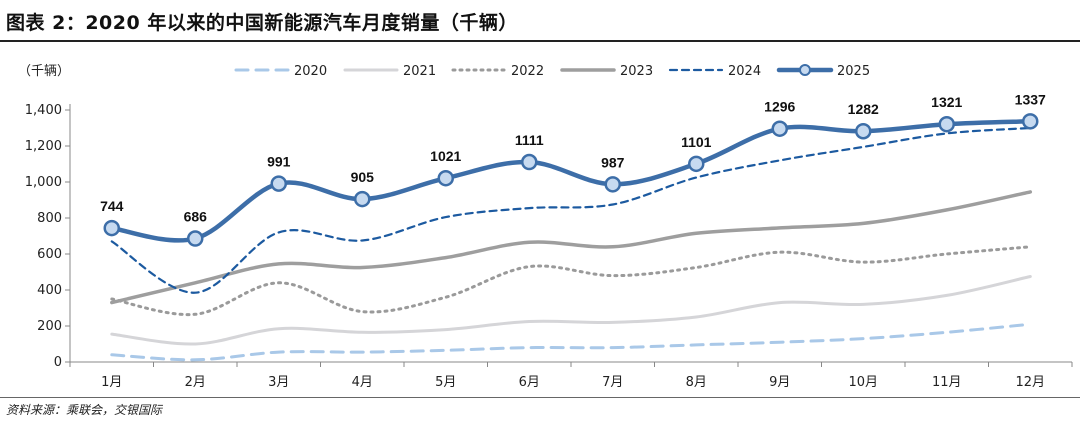 The image size is (1080, 429). Describe the element at coordinates (84, 410) in the screenshot. I see `source-note: 资料来源：乘联会，交银国际` at that location.